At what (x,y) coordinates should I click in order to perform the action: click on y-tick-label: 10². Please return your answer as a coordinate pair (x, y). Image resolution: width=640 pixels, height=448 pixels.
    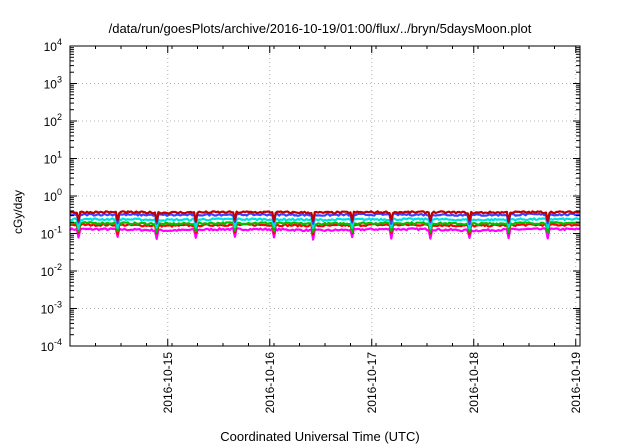
    Looking at the image, I should click on (53, 120).